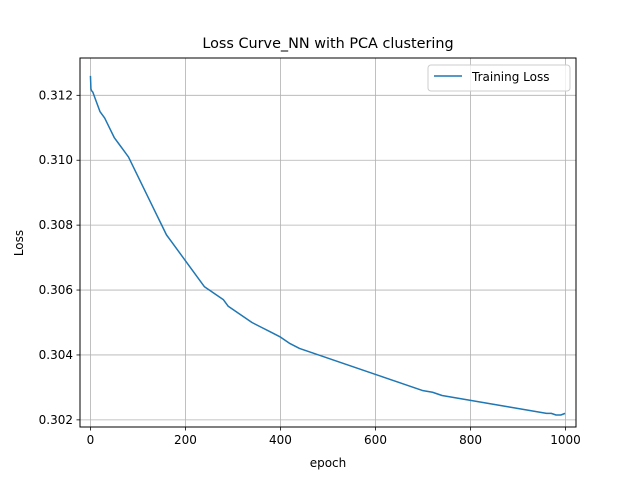 The height and width of the screenshot is (480, 640). What do you see at coordinates (565, 440) in the screenshot?
I see `x-tick-label: 1000` at bounding box center [565, 440].